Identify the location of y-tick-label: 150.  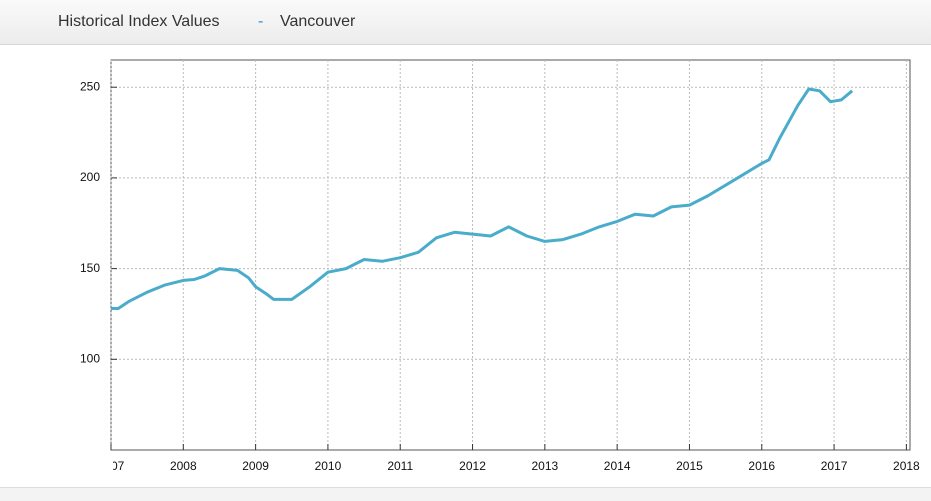
(90, 268).